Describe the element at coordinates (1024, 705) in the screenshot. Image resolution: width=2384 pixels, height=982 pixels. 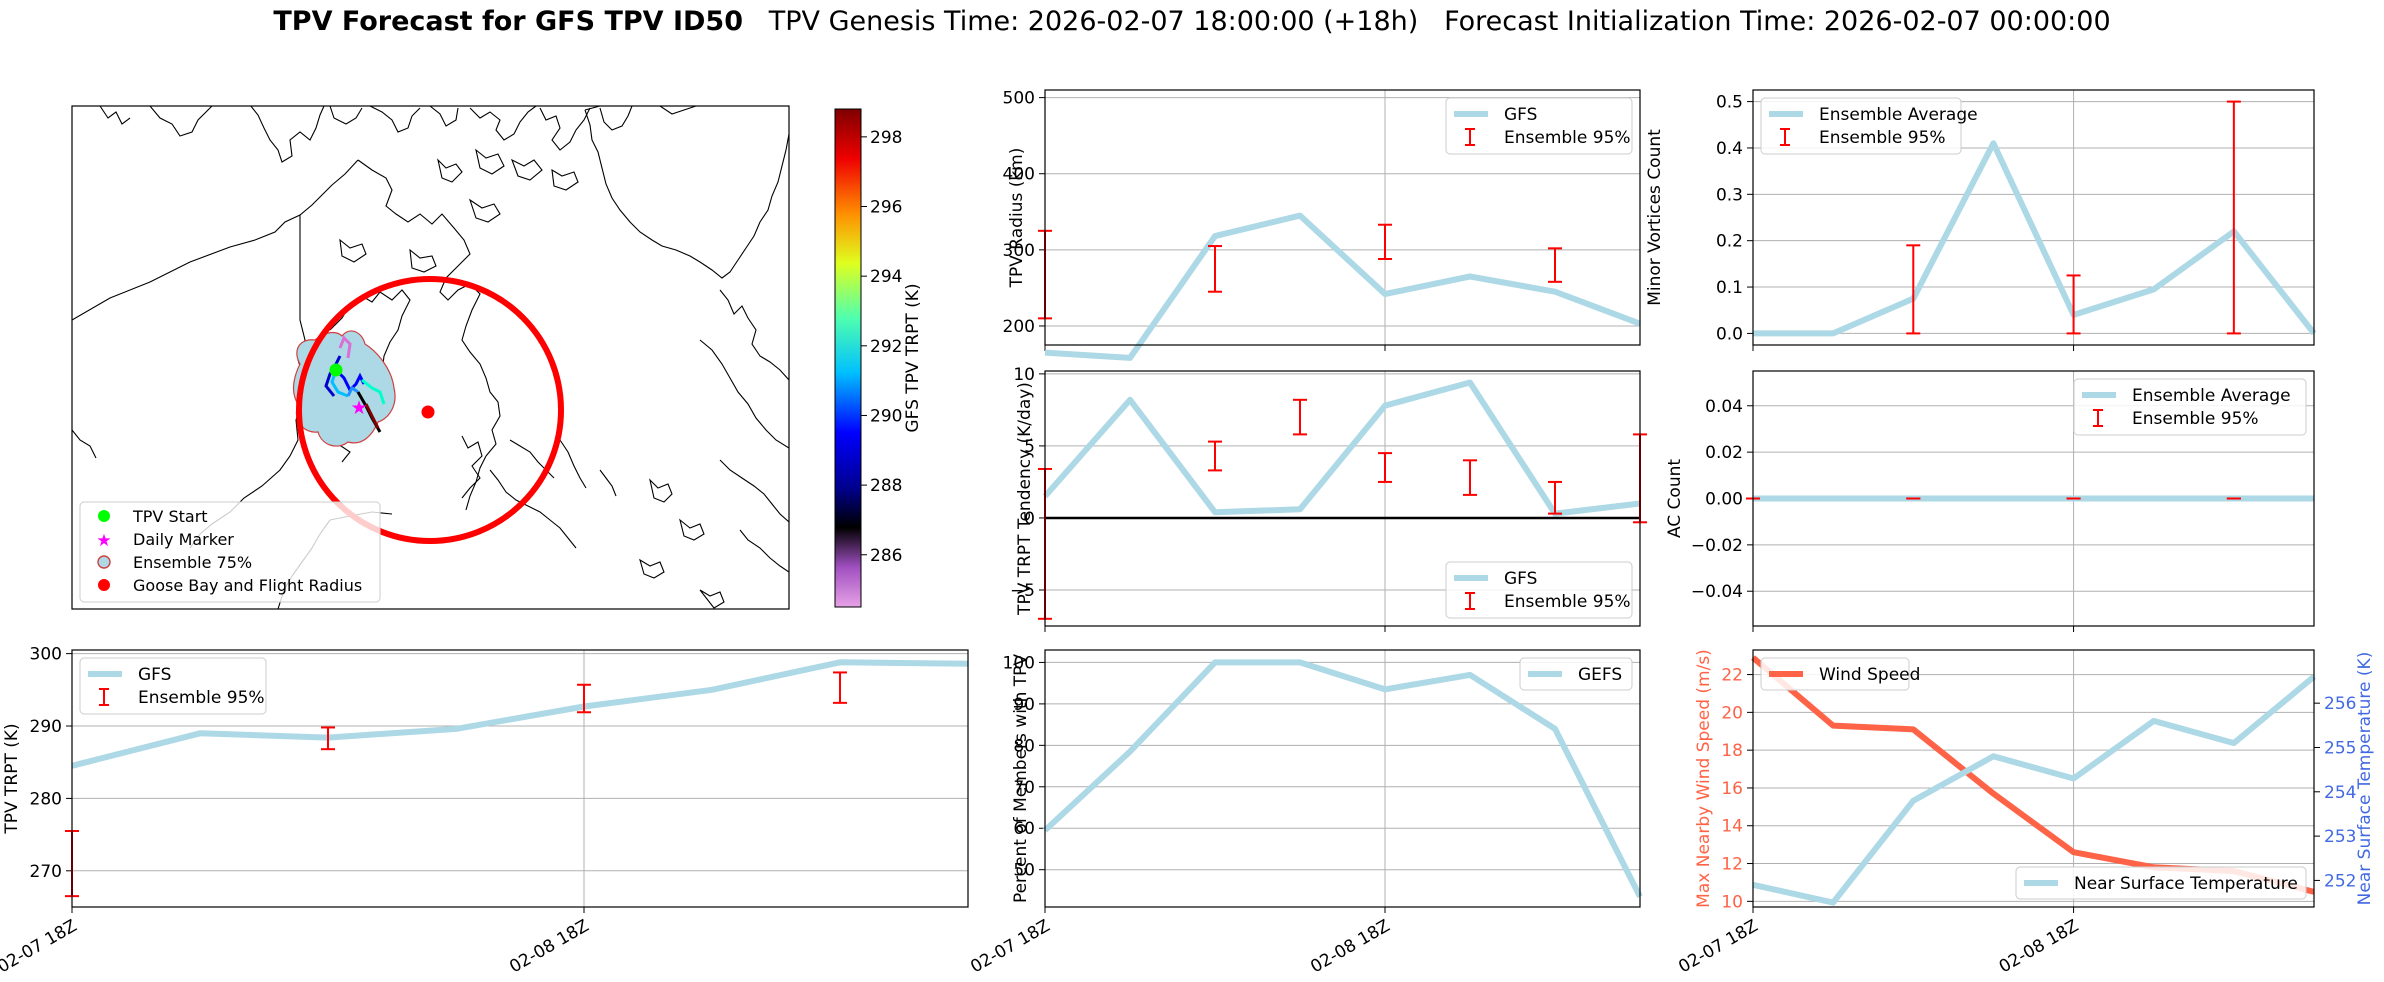
I see `y-tick-label: 90` at that location.